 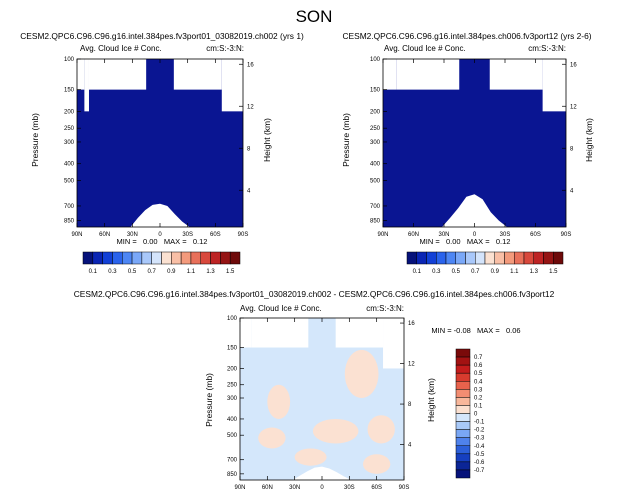 I want to click on colorbar-label: 0.9, so click(x=171, y=272).